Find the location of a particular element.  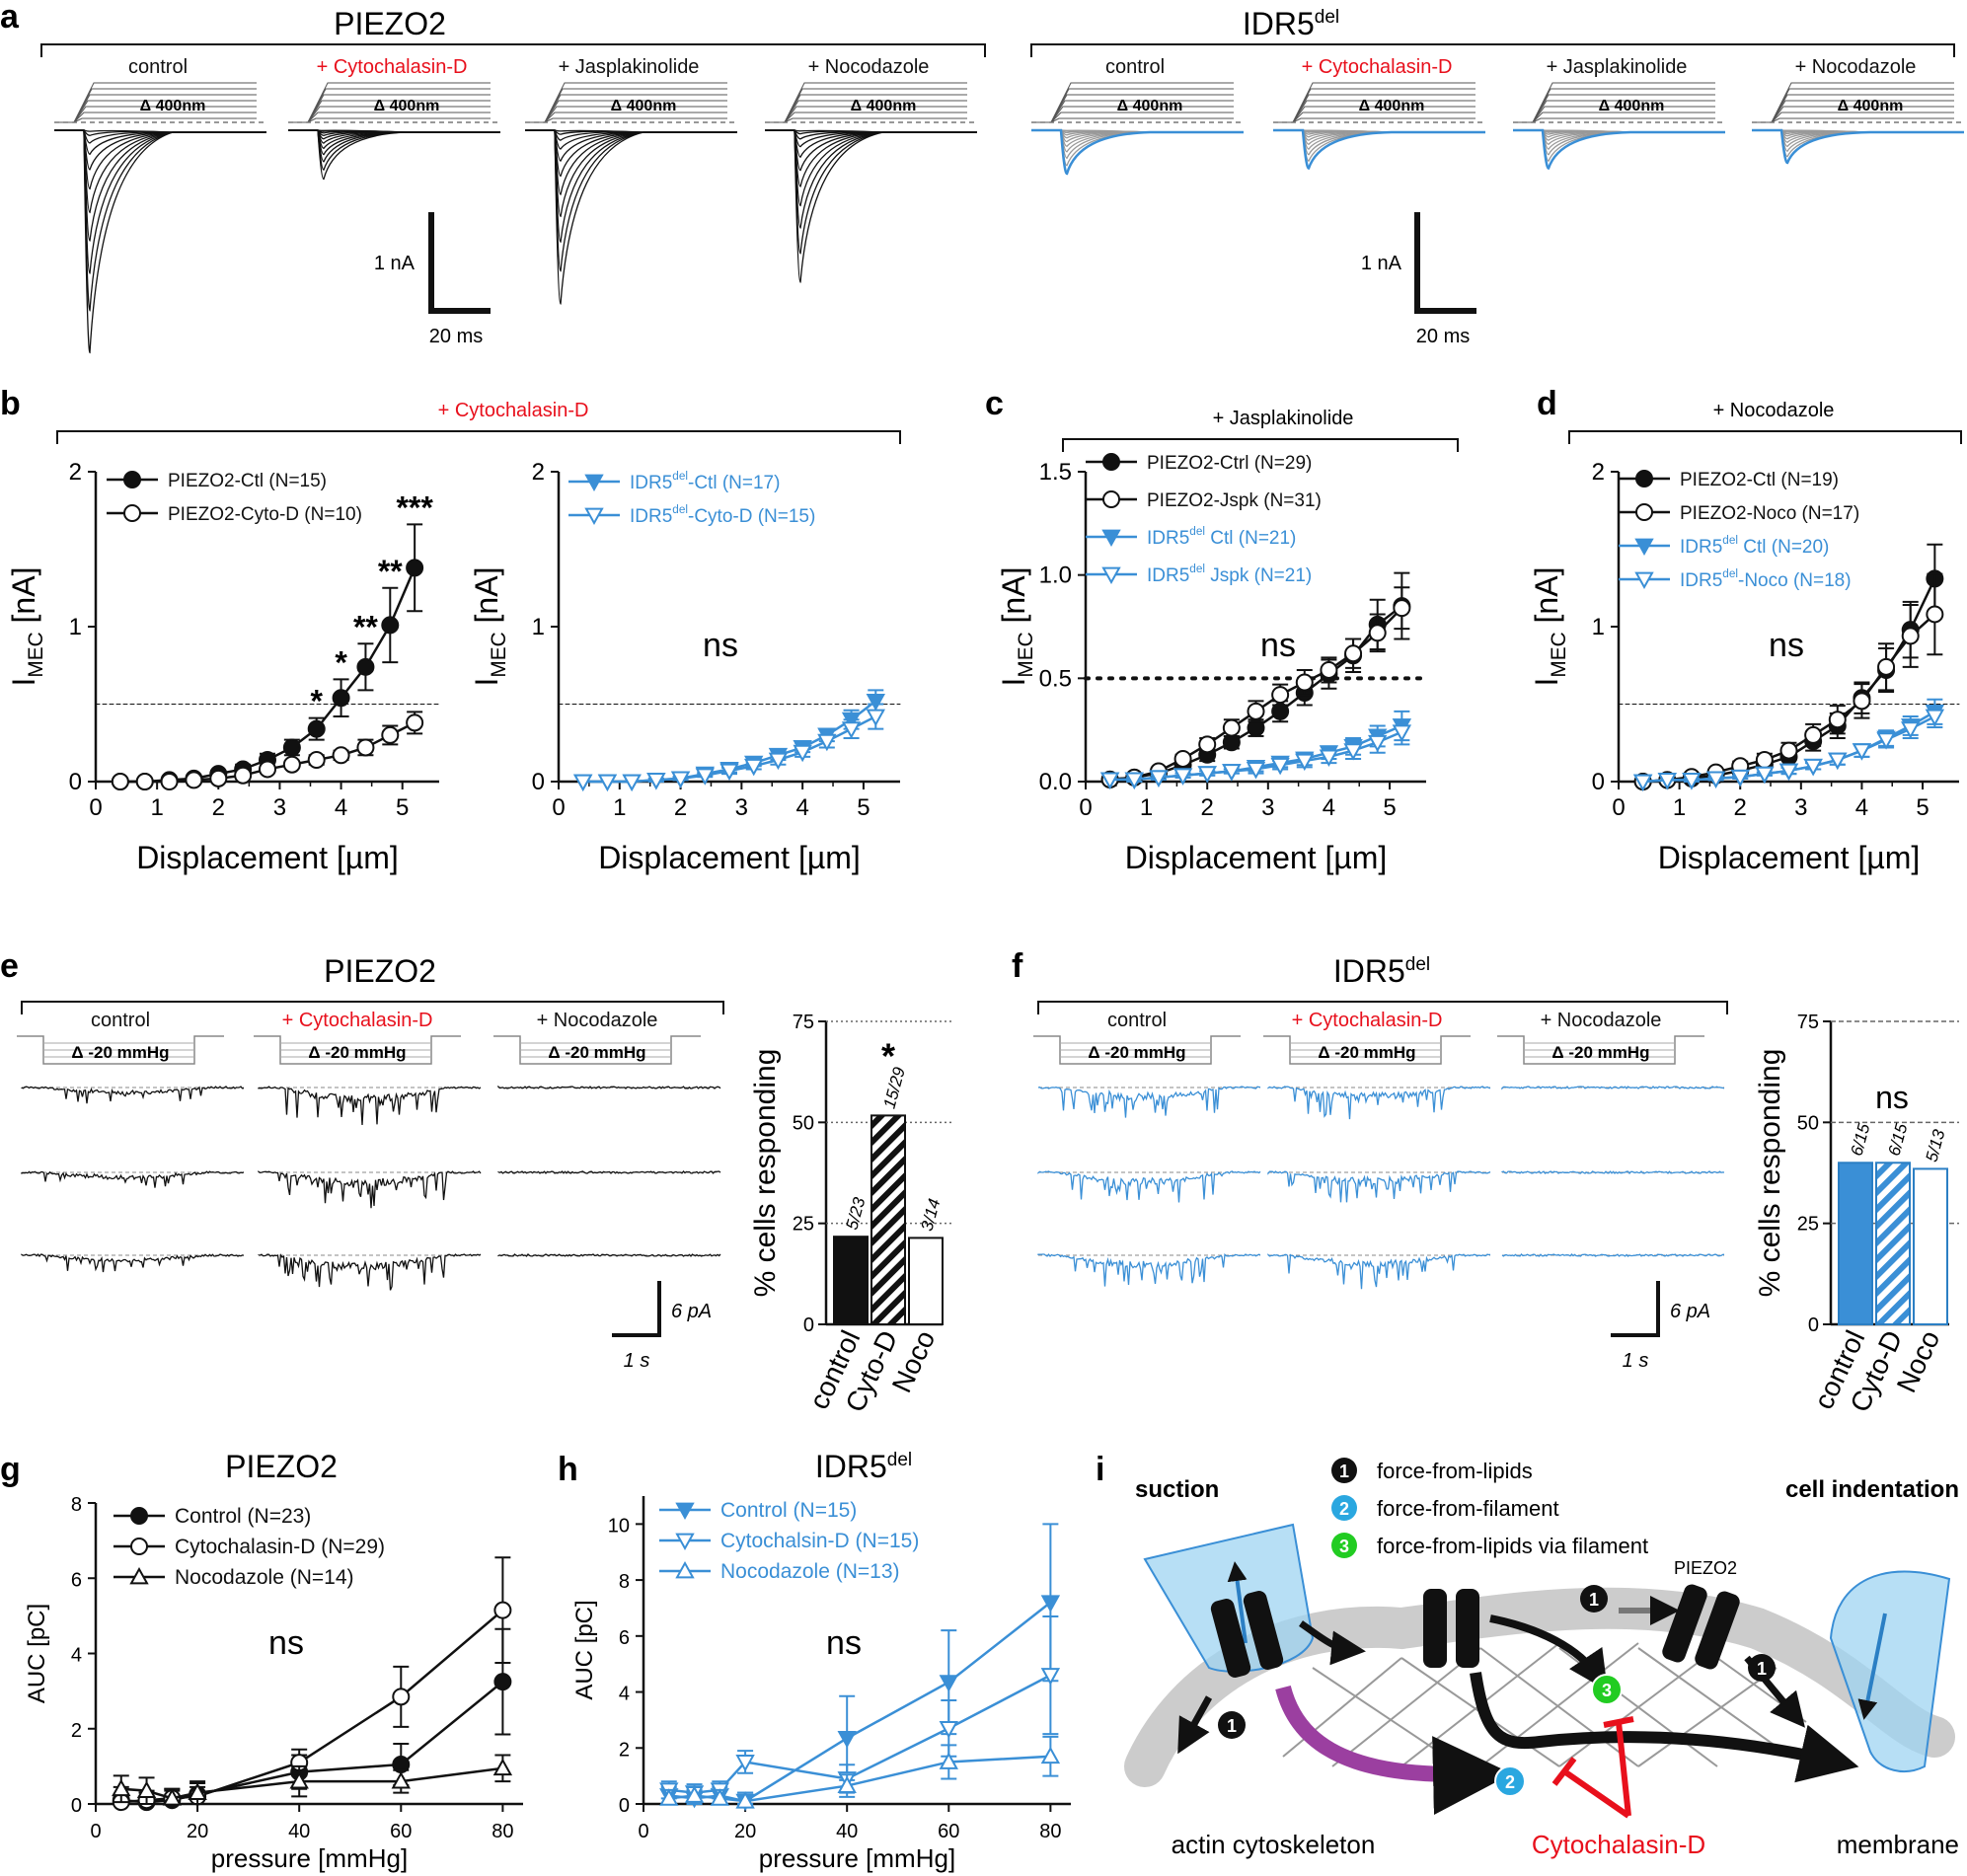

schematic-badges: 1 1 1 2 3 is located at coordinates (1497, 1691).